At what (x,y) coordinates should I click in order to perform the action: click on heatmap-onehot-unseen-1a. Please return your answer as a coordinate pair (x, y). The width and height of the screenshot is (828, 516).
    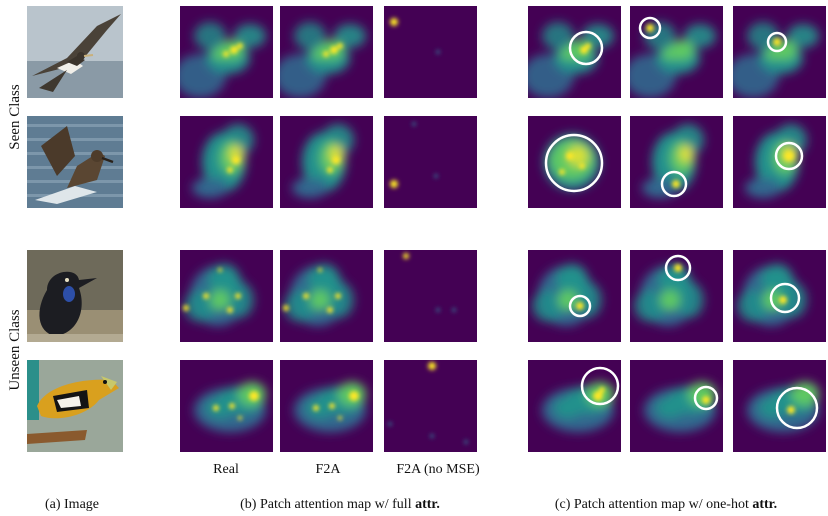
    Looking at the image, I should click on (574, 296).